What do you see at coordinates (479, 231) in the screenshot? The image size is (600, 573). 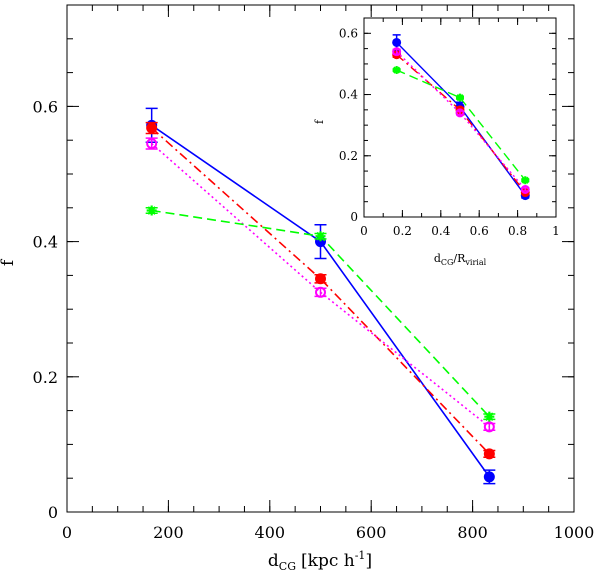 I see `inset-x-tick-label: 0.6` at bounding box center [479, 231].